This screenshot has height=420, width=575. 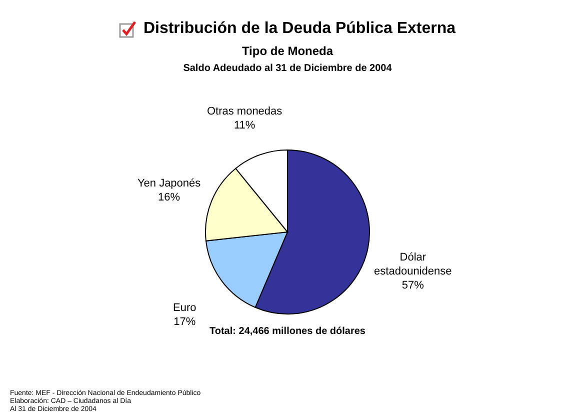 What do you see at coordinates (244, 111) in the screenshot?
I see `slice-label: Otras monedas` at bounding box center [244, 111].